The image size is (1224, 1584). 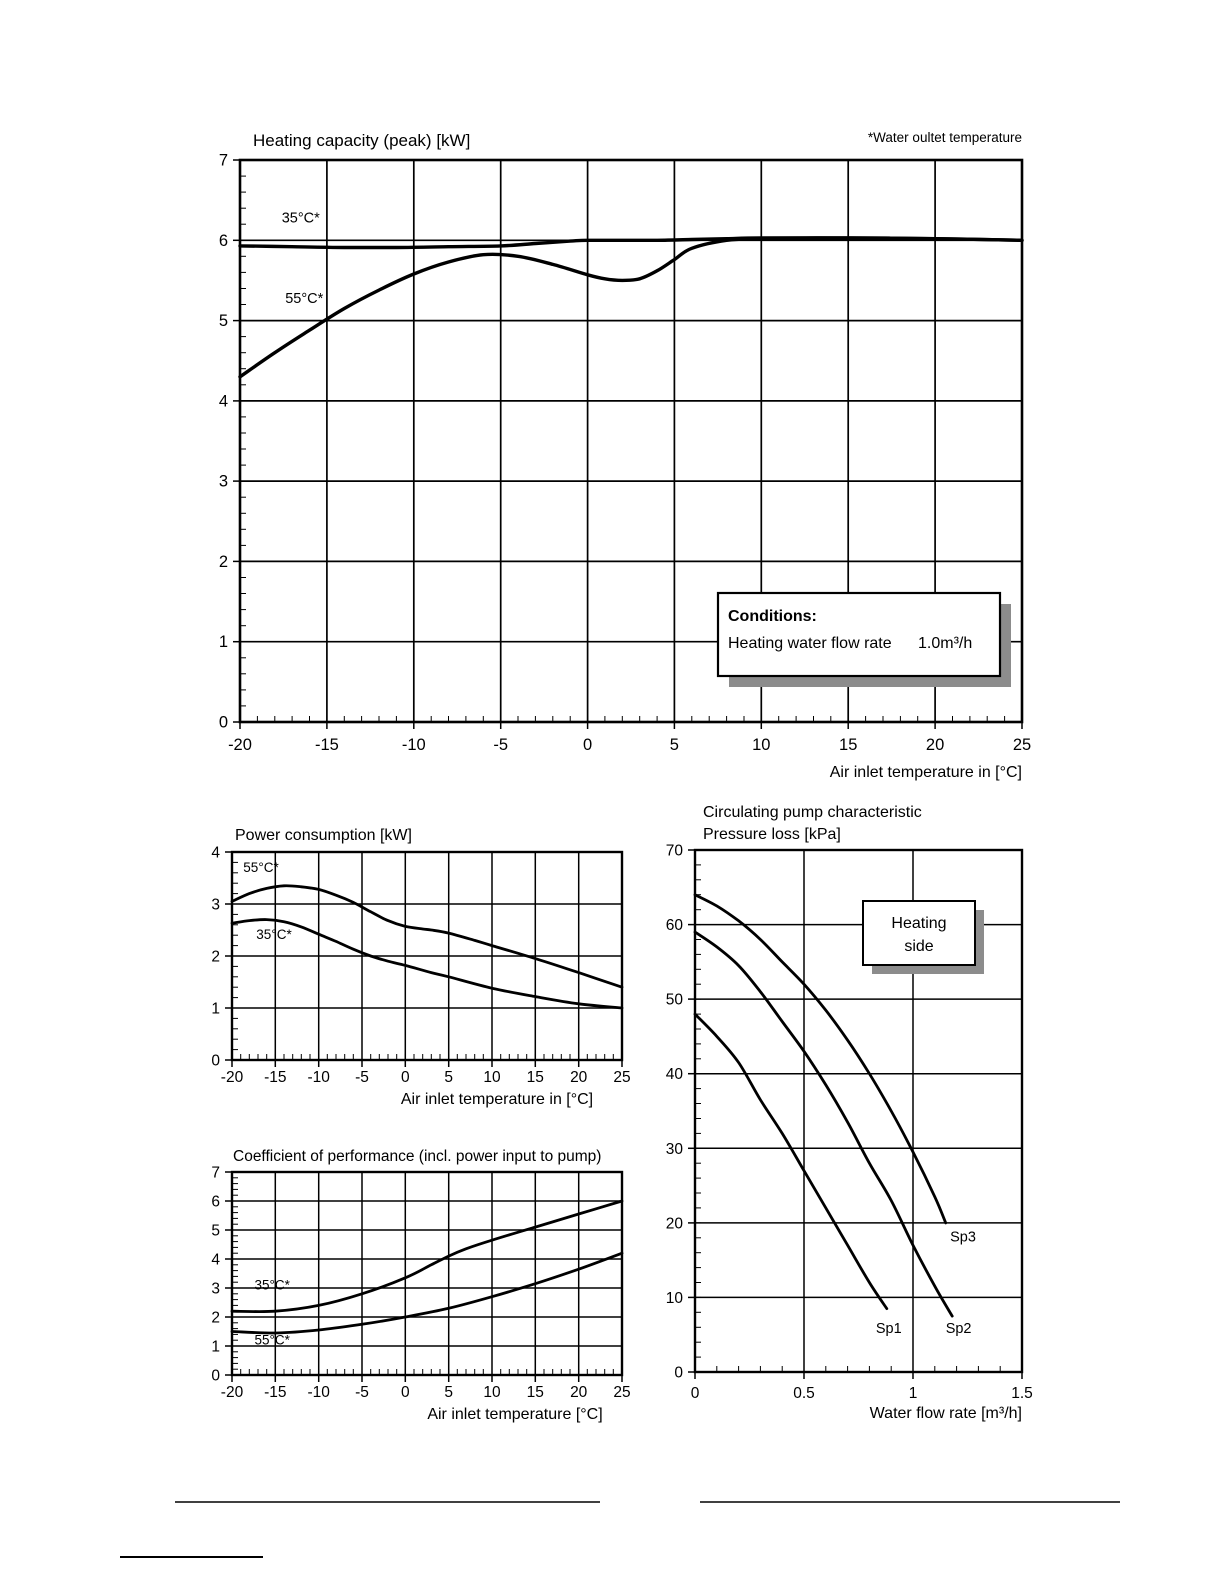 I want to click on cop-plot: -20 -15 -10 -5 0 5 10 15 20 25 0 1 2 3 4 5 6 7 35°C* 55°C*, so click(x=420, y=1283).